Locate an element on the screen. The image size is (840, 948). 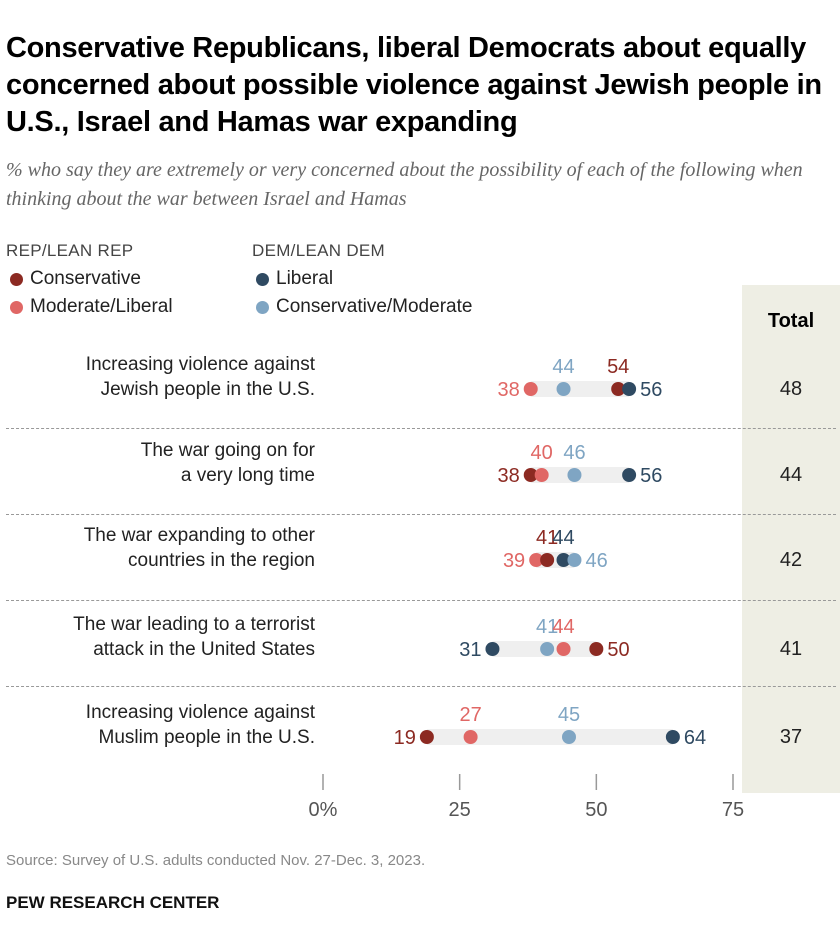
data-label: 45 is located at coordinates (569, 715).